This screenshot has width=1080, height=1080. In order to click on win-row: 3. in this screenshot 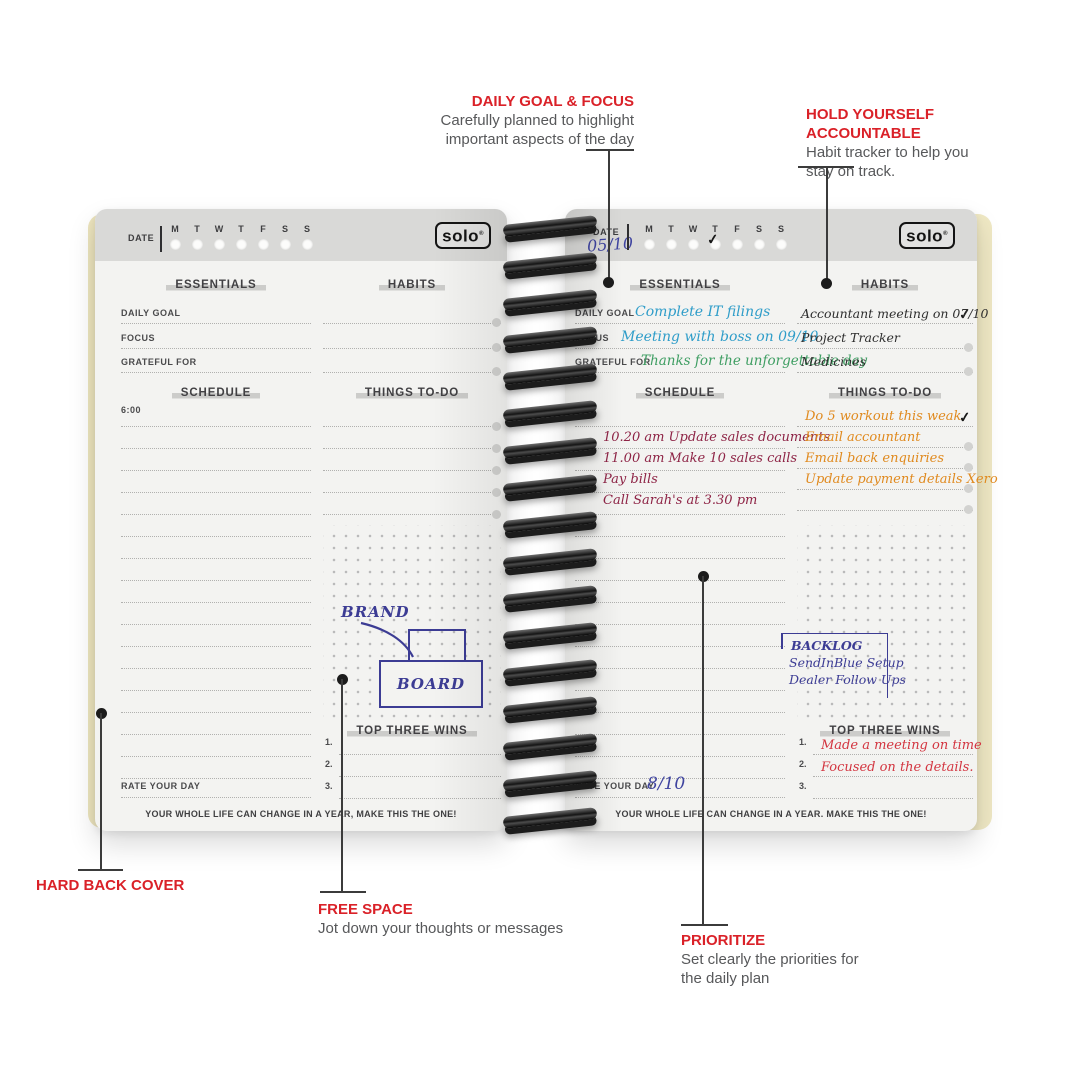, I will do `click(412, 790)`.